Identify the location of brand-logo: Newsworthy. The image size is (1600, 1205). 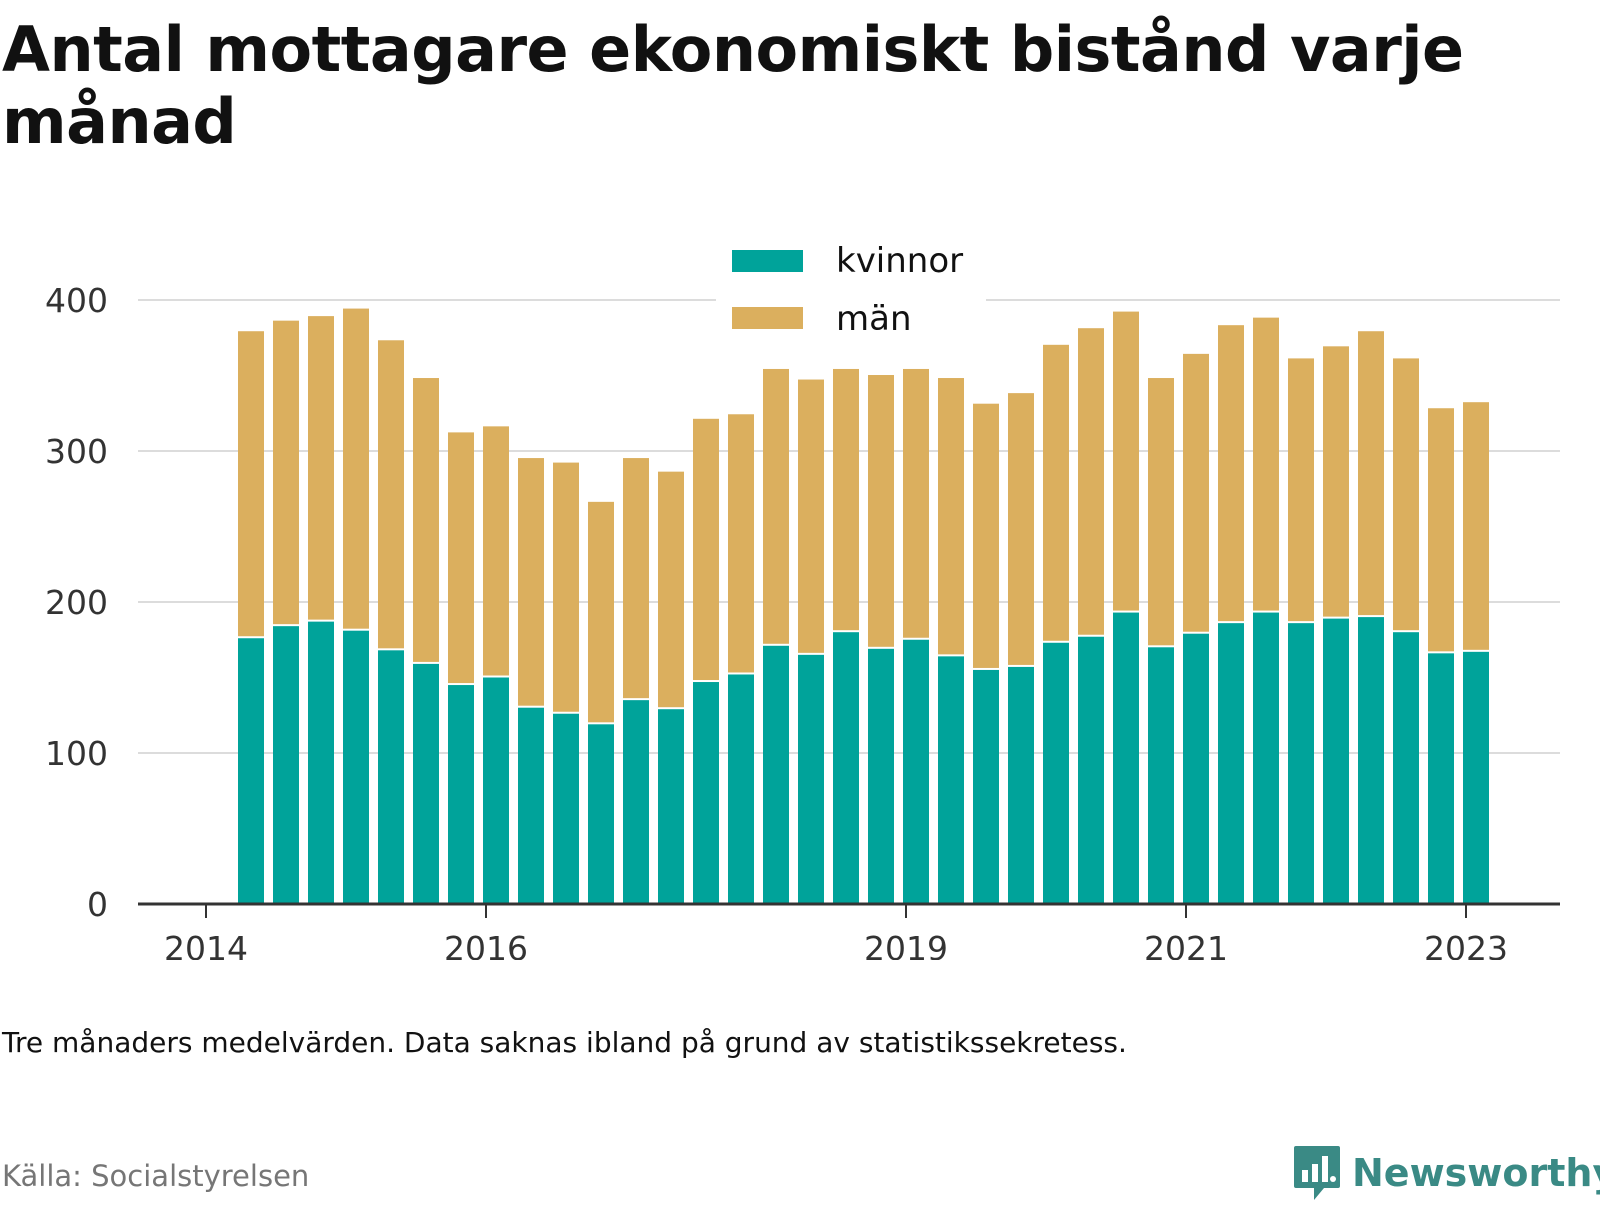
(1446, 1173).